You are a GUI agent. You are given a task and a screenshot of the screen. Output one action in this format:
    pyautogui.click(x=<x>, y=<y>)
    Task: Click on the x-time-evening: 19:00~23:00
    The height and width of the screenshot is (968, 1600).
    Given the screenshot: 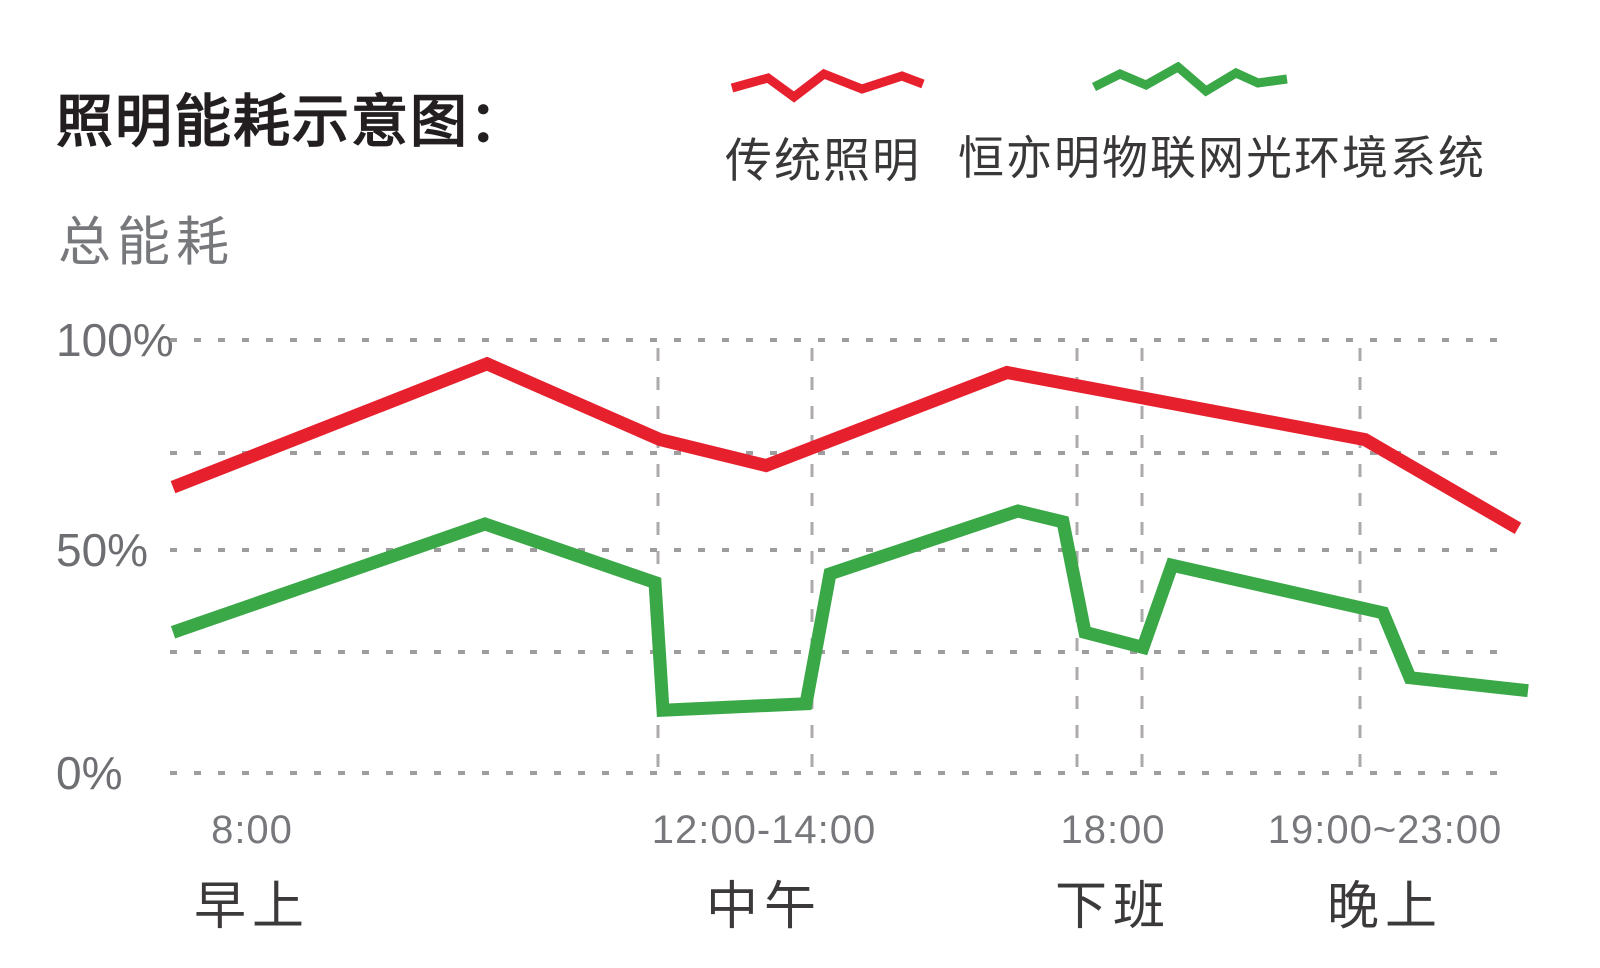 What is the action you would take?
    pyautogui.click(x=1385, y=830)
    